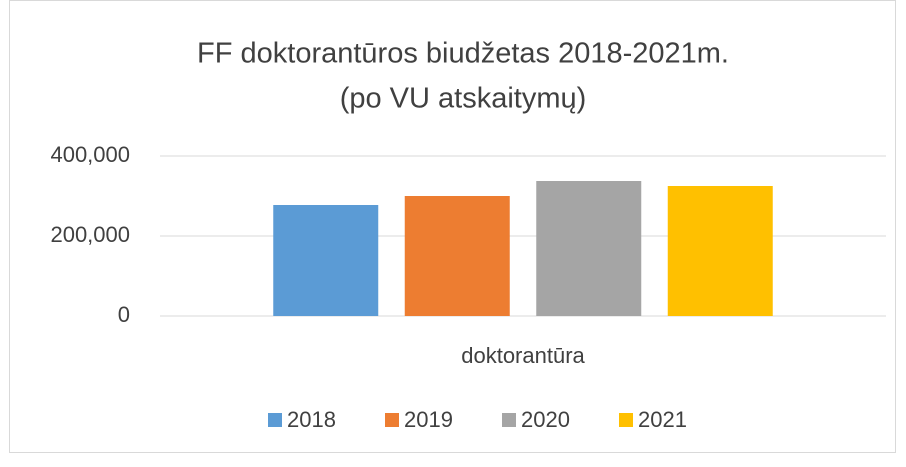 This screenshot has height=467, width=906. What do you see at coordinates (90, 234) in the screenshot?
I see `y-tick-label: 200,000` at bounding box center [90, 234].